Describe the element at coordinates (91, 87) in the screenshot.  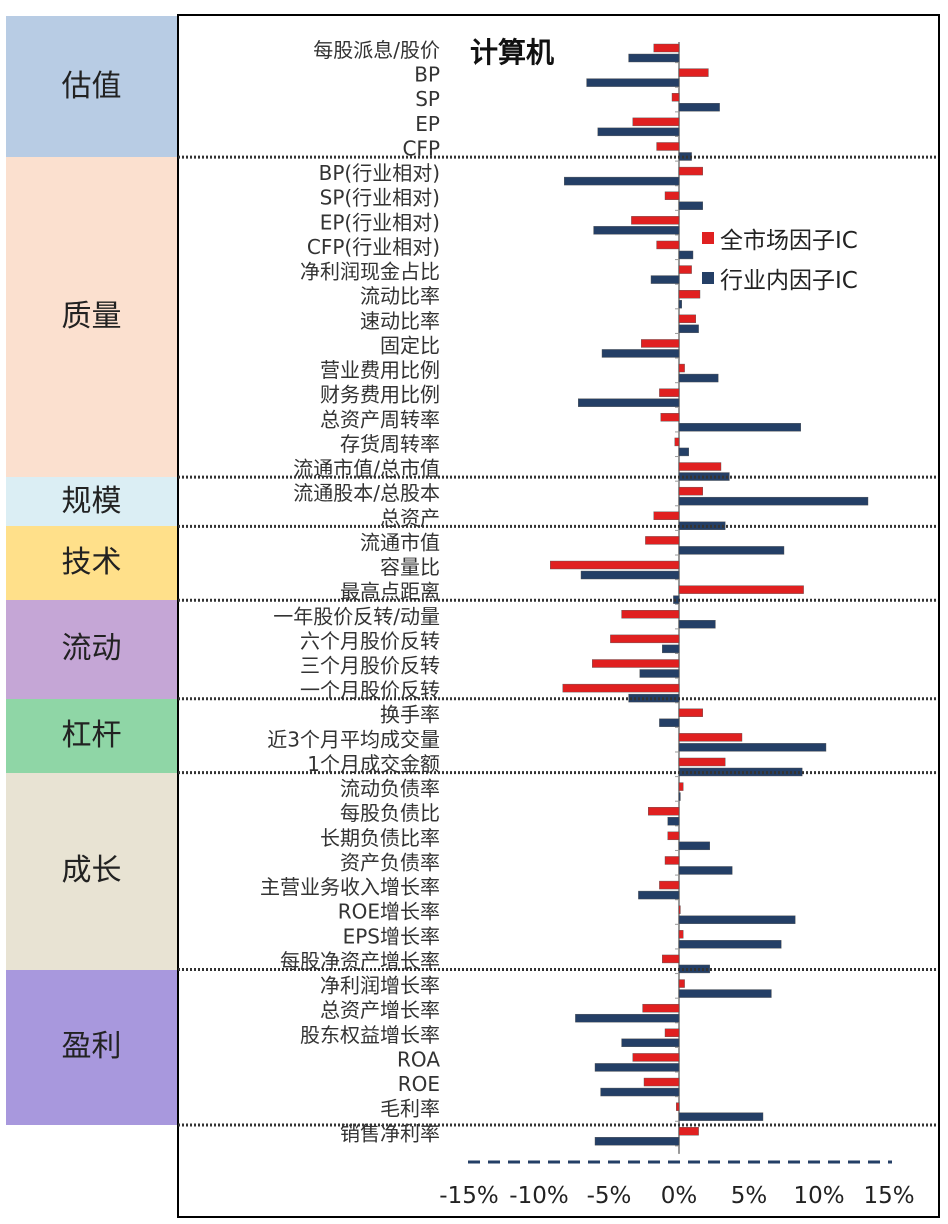
I see `category-band: 估值` at that location.